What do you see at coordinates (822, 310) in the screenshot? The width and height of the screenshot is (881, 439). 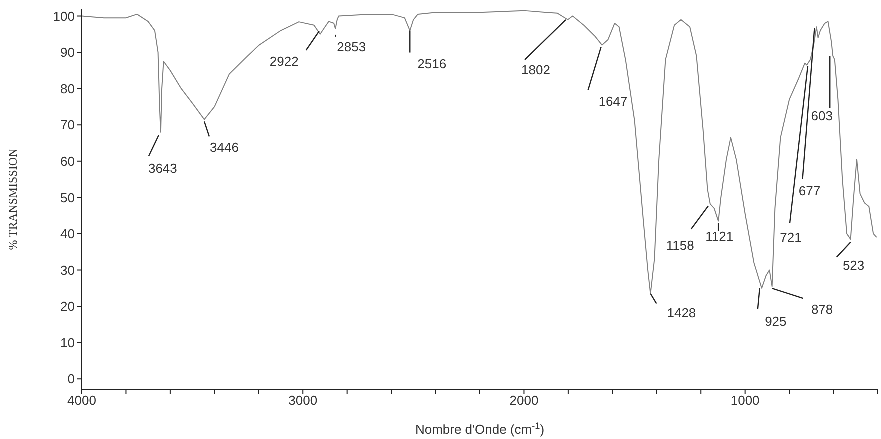 I see `annotation: 878` at bounding box center [822, 310].